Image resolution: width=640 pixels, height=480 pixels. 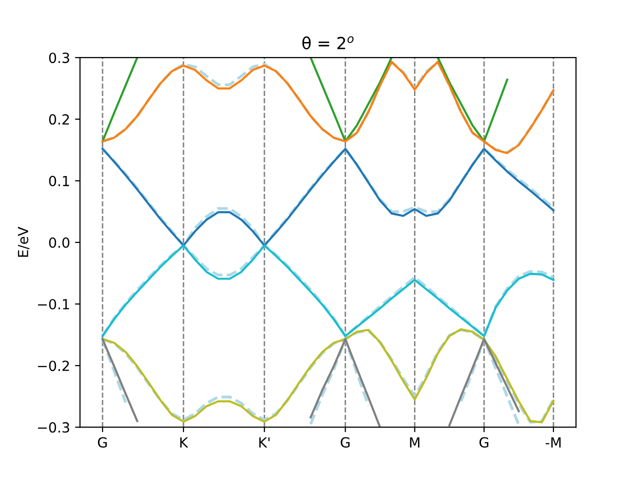 What do you see at coordinates (553, 442) in the screenshot?
I see `x-tick-label: -M` at bounding box center [553, 442].